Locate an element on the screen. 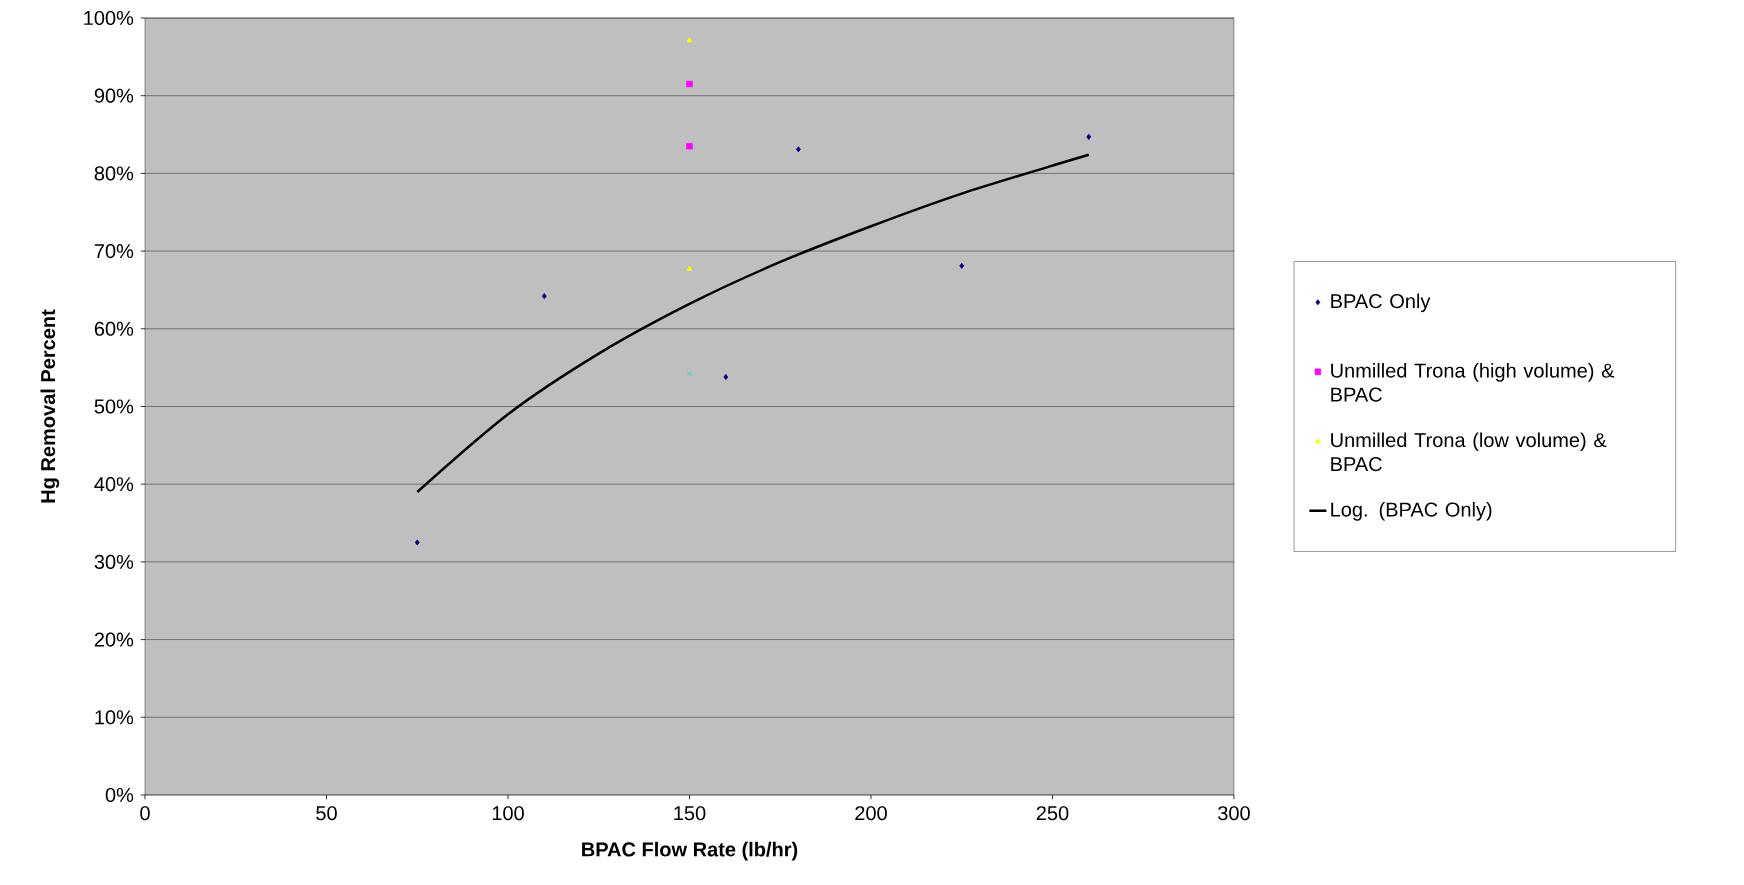 This screenshot has width=1744, height=885. y-tick-label: 30% is located at coordinates (114, 561).